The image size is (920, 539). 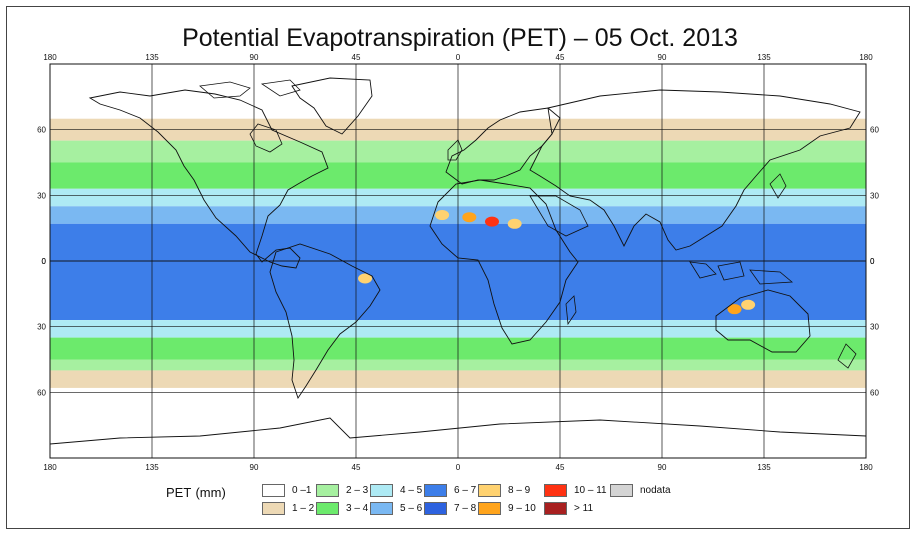 I want to click on madagascar-outline, so click(x=571, y=310).